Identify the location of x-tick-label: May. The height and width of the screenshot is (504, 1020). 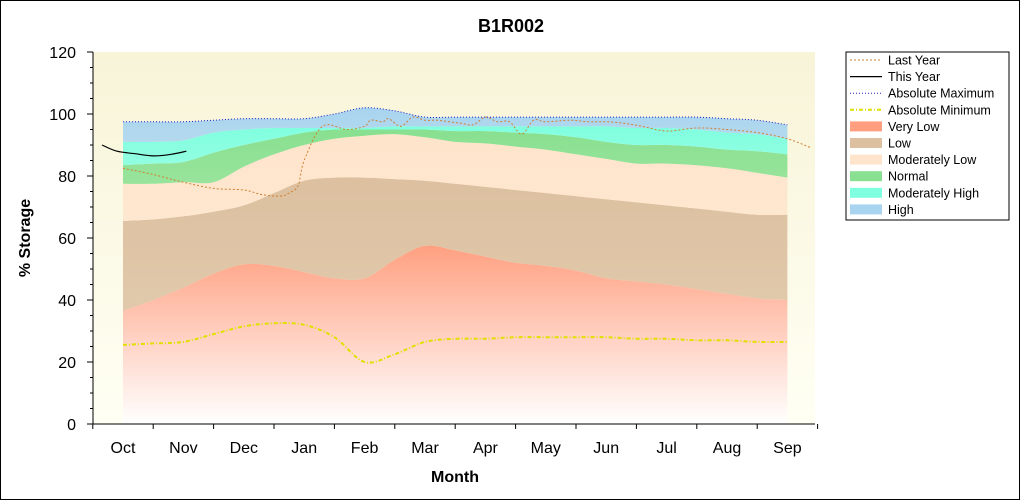
(546, 448).